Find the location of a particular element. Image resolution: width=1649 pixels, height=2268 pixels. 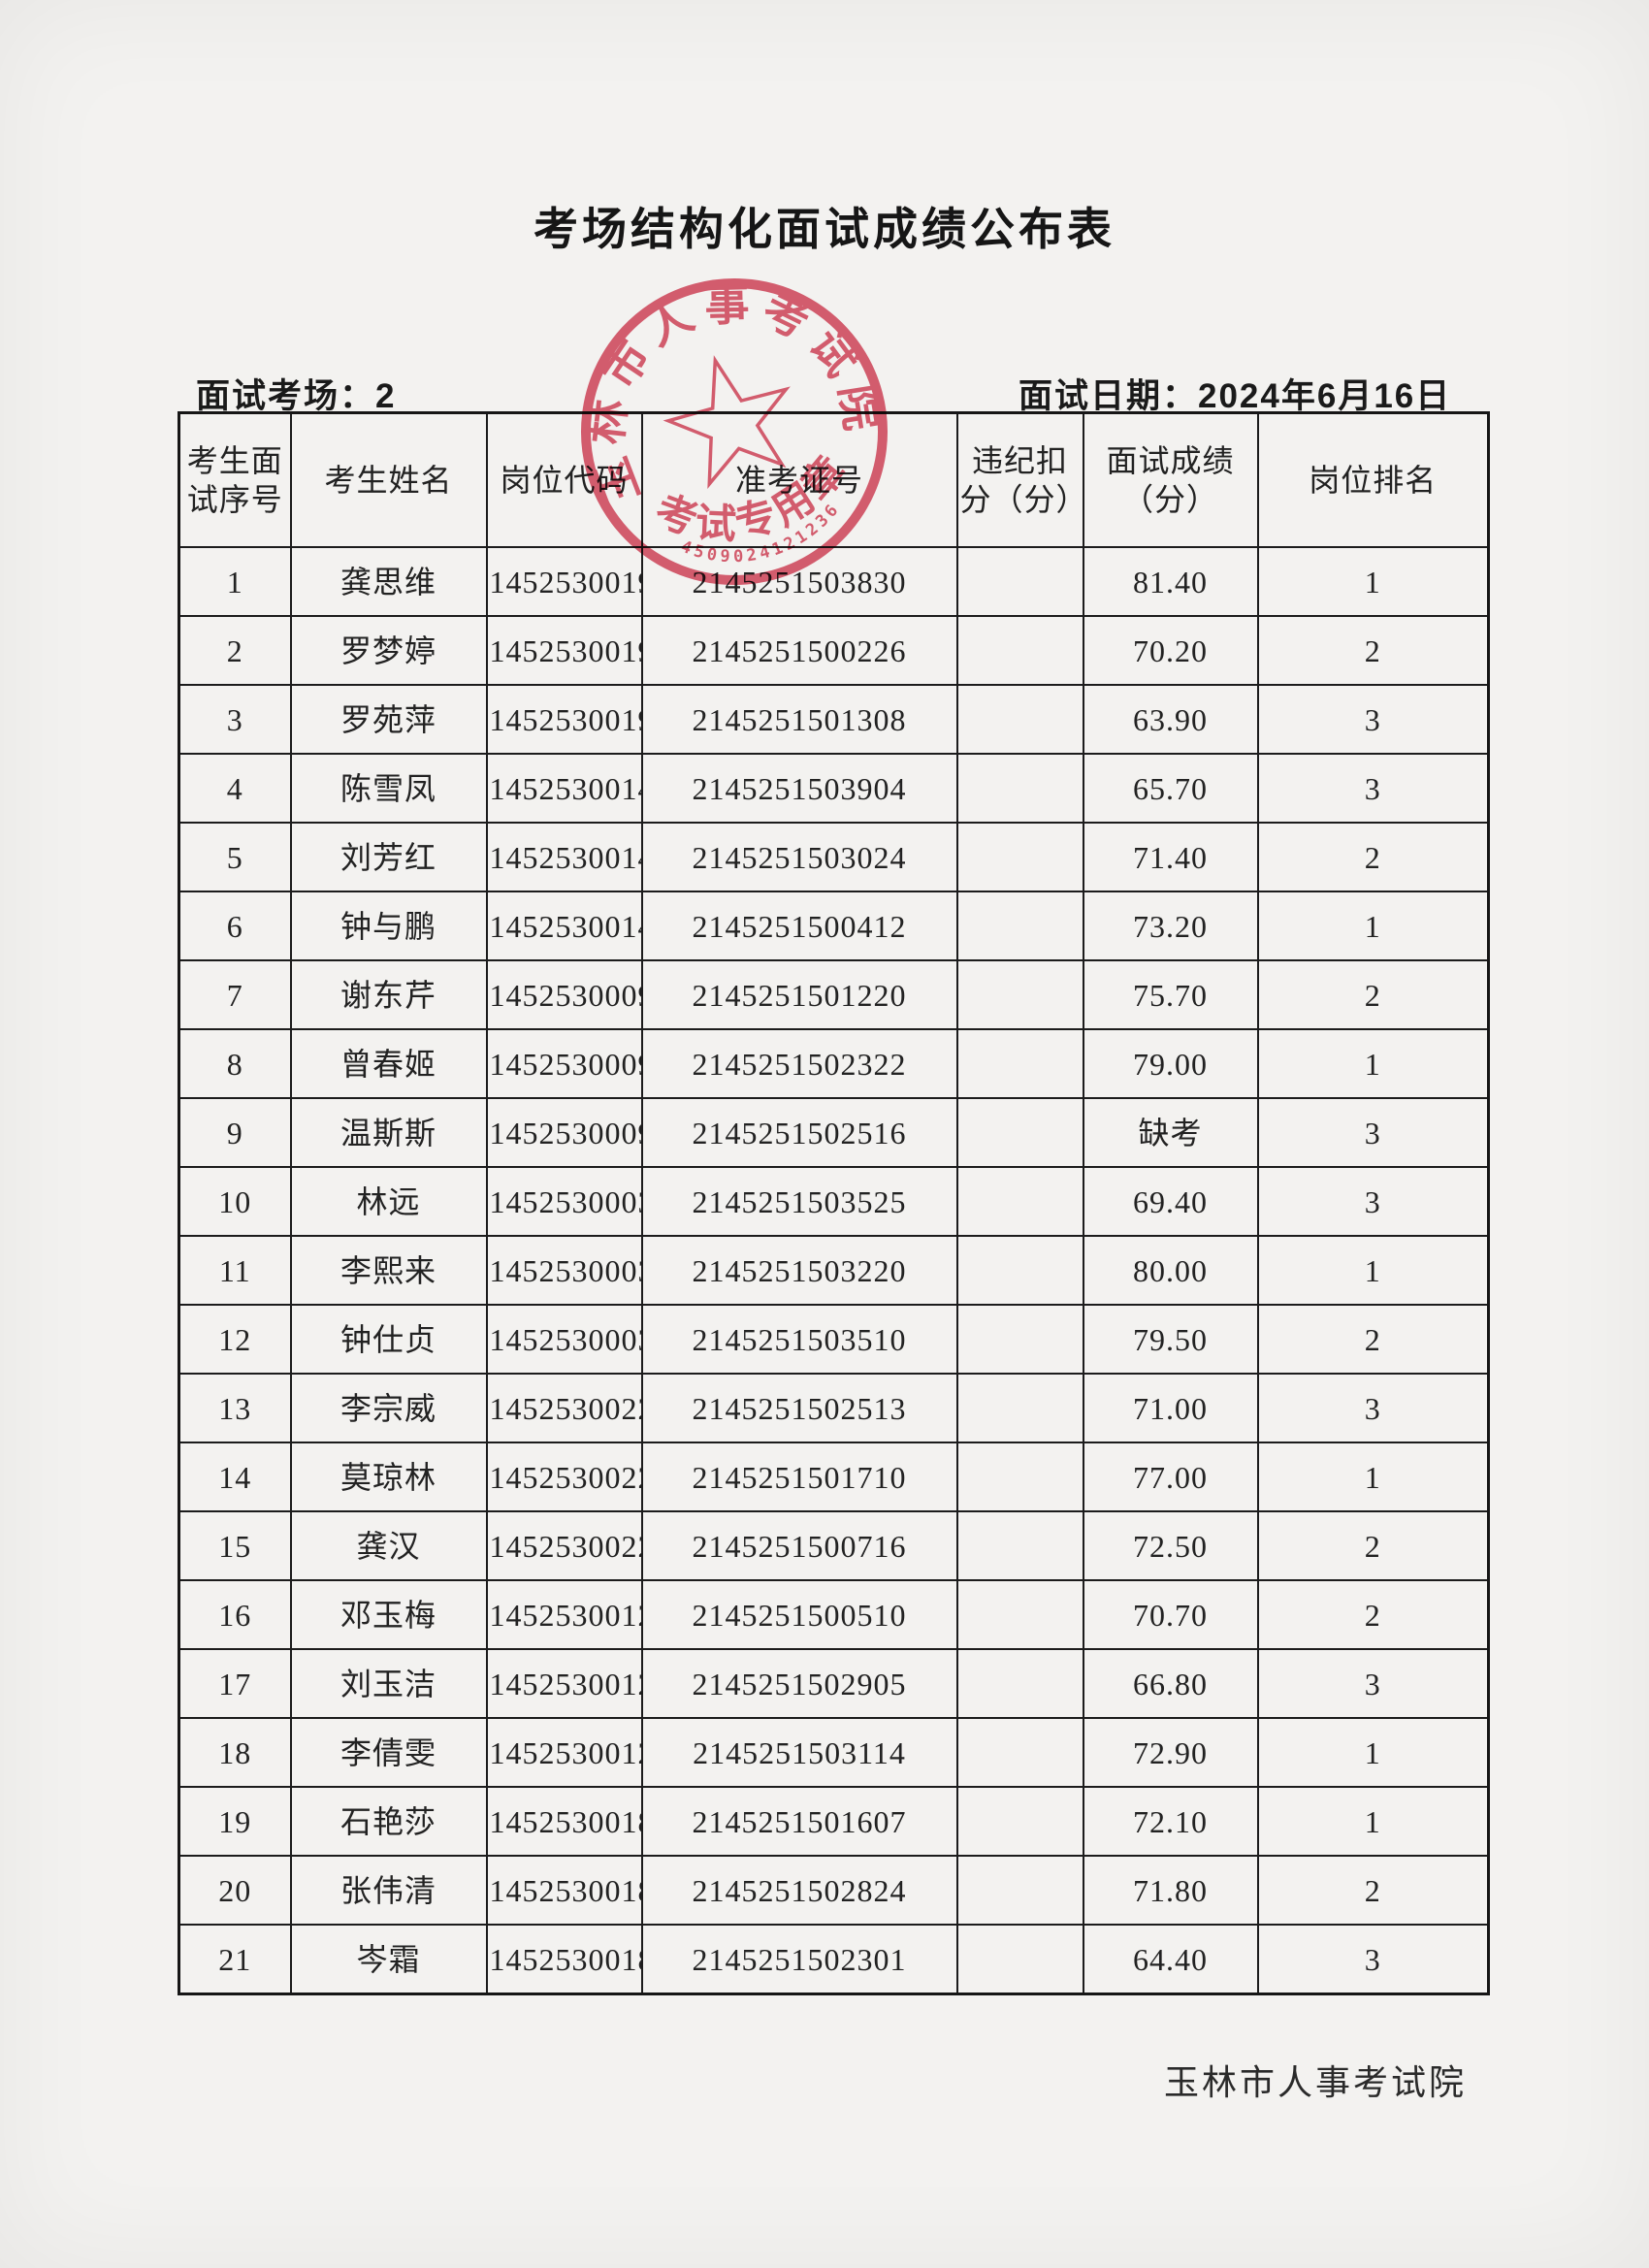

table-cell: 7 is located at coordinates (235, 994).